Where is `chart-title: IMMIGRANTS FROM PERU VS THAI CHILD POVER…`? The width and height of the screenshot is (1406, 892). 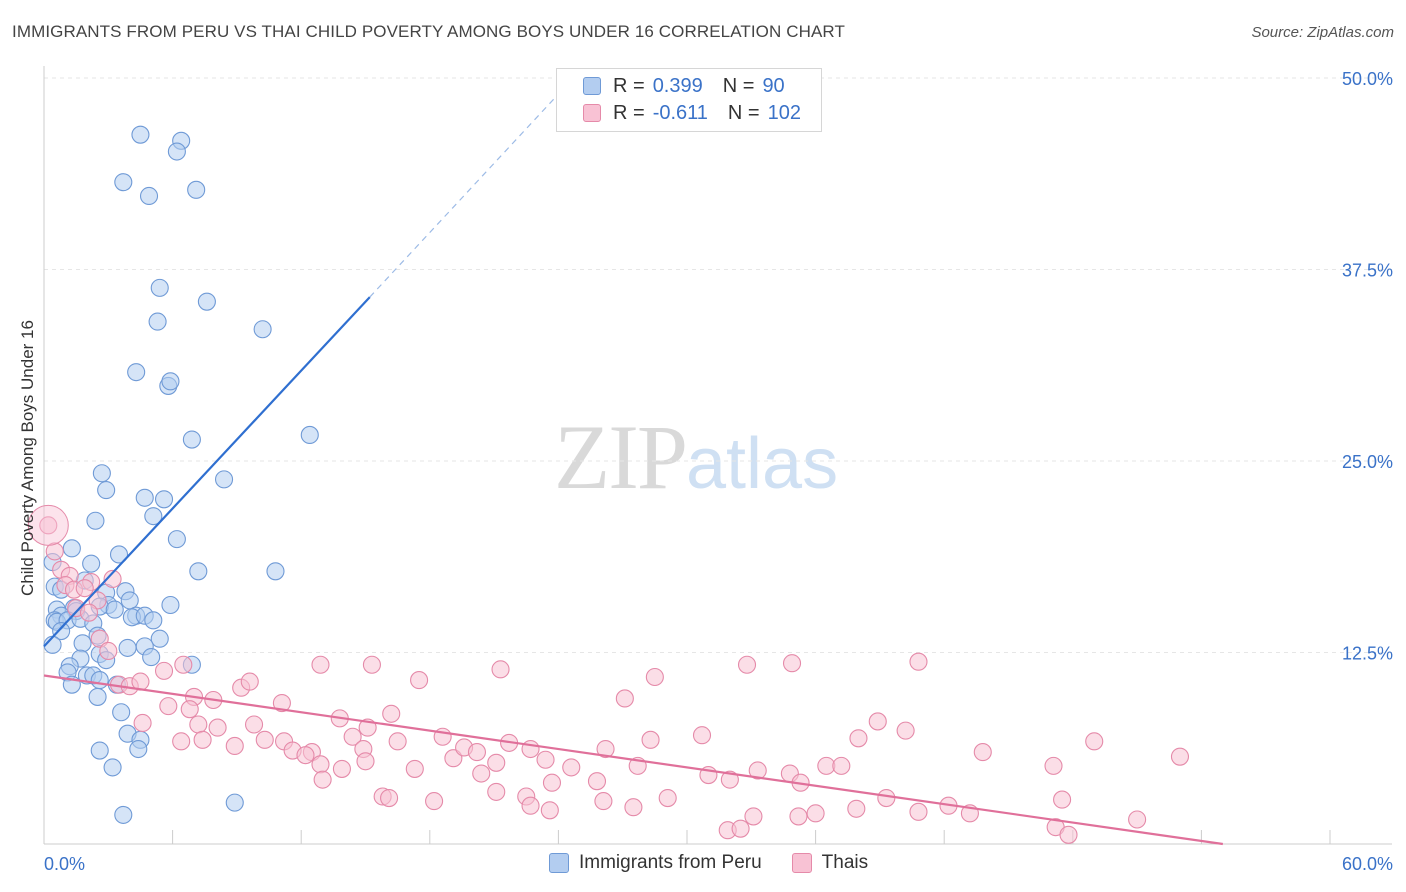
chart-title: IMMIGRANTS FROM PERU VS THAI CHILD POVER… is located at coordinates (428, 31).